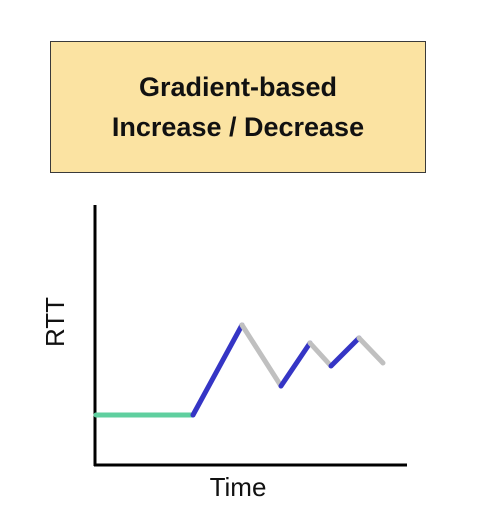 The image size is (480, 526). I want to click on title-line-1: Gradient-based, so click(238, 87).